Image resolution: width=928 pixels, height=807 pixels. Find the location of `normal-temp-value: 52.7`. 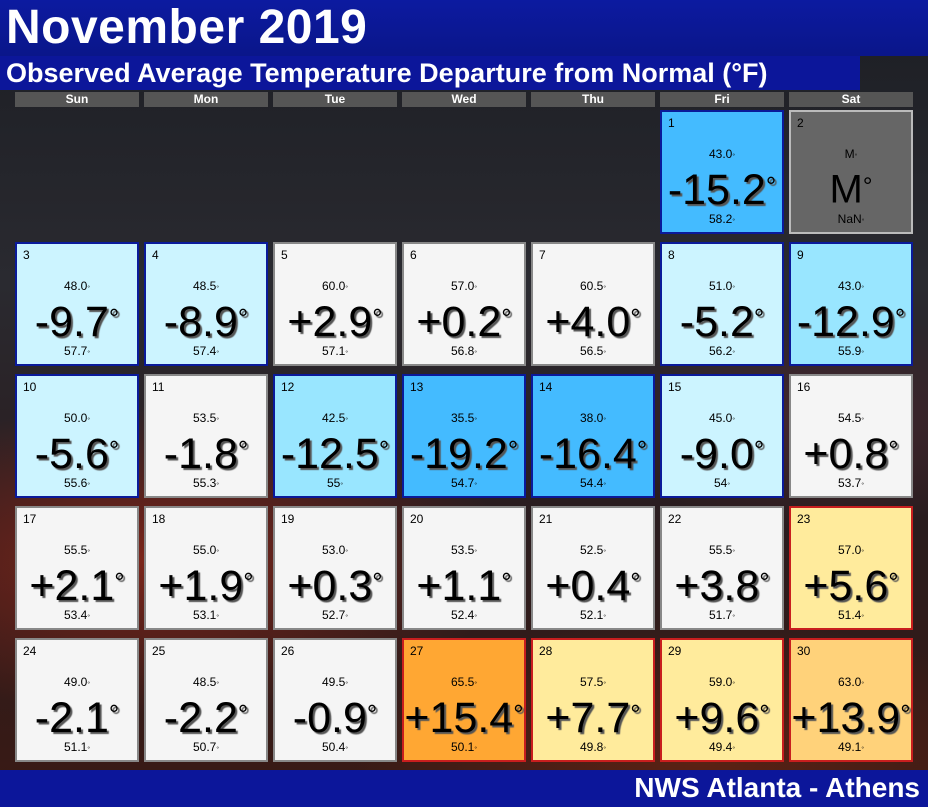

normal-temp-value: 52.7 is located at coordinates (334, 615).